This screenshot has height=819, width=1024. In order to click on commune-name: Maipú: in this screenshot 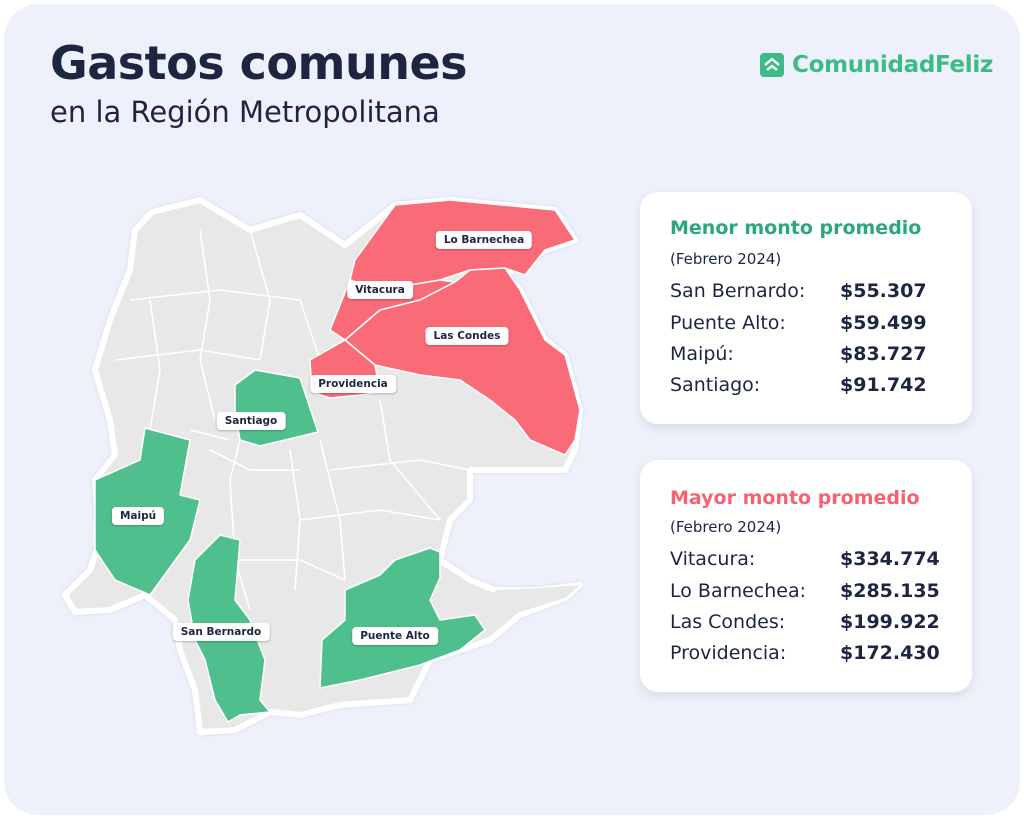, I will do `click(702, 354)`.